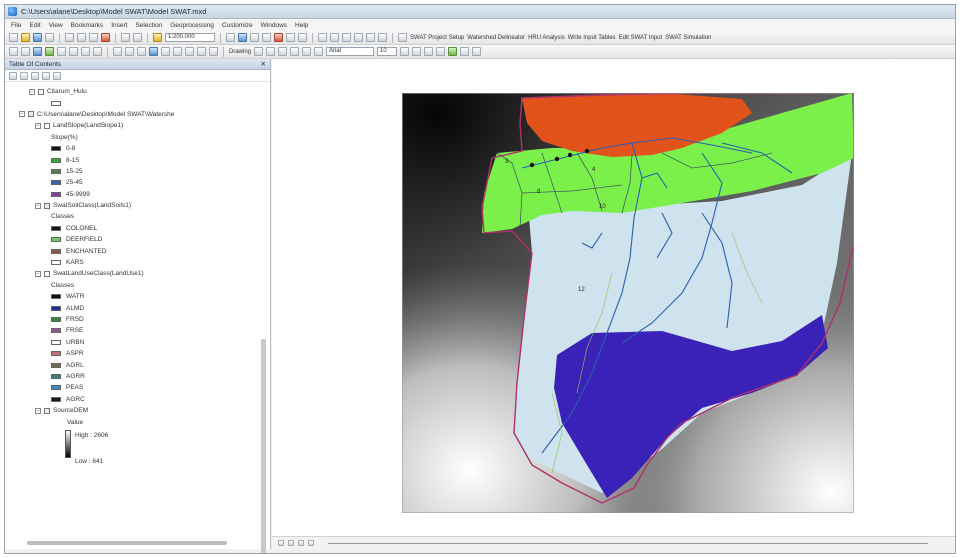  Describe the element at coordinates (137, 205) in the screenshot. I see `layer-swat-soil: − SwatSoilClass(LandSoils1)` at that location.